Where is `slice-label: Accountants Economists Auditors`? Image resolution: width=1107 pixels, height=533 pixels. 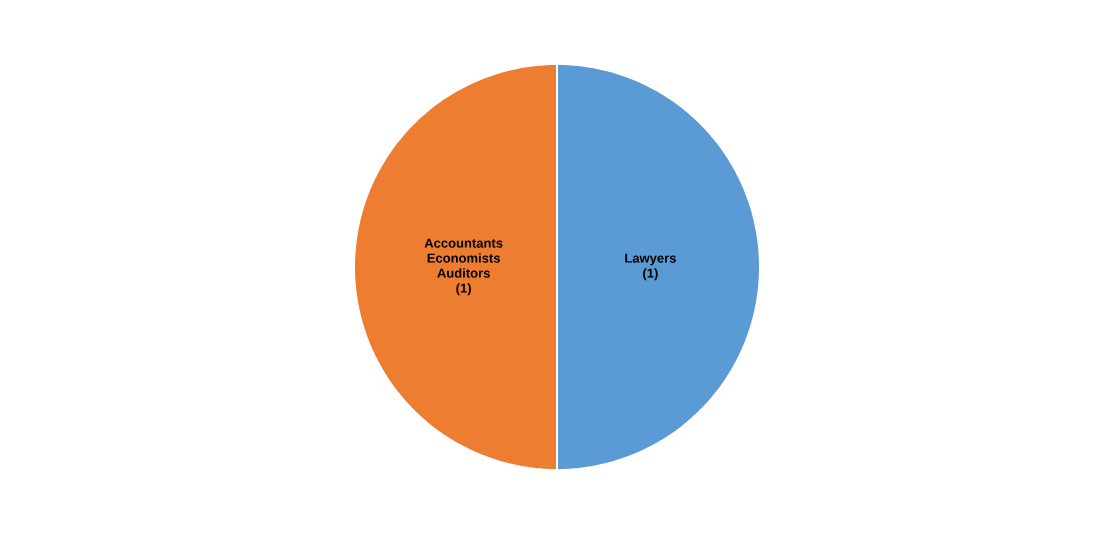 slice-label: Accountants Economists Auditors is located at coordinates (463, 258).